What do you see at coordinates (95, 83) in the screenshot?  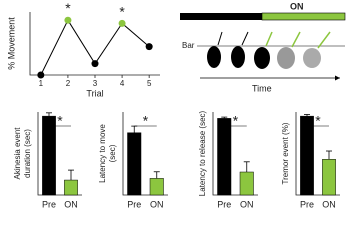 I see `x-tick-label: 3` at bounding box center [95, 83].